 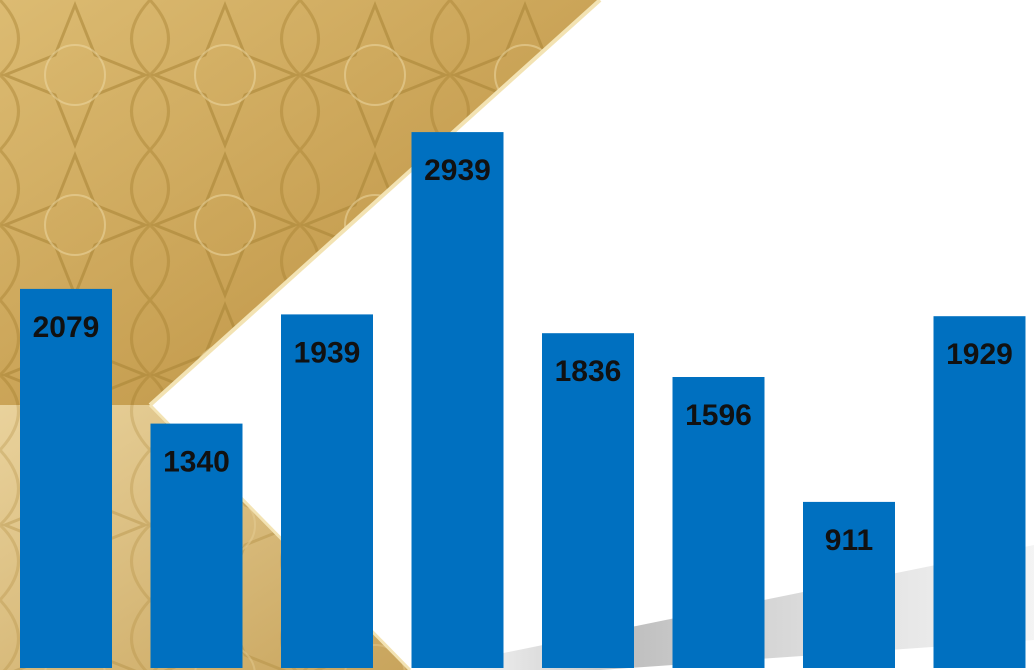 I want to click on bar-value-label-6: 1596, so click(x=718, y=415).